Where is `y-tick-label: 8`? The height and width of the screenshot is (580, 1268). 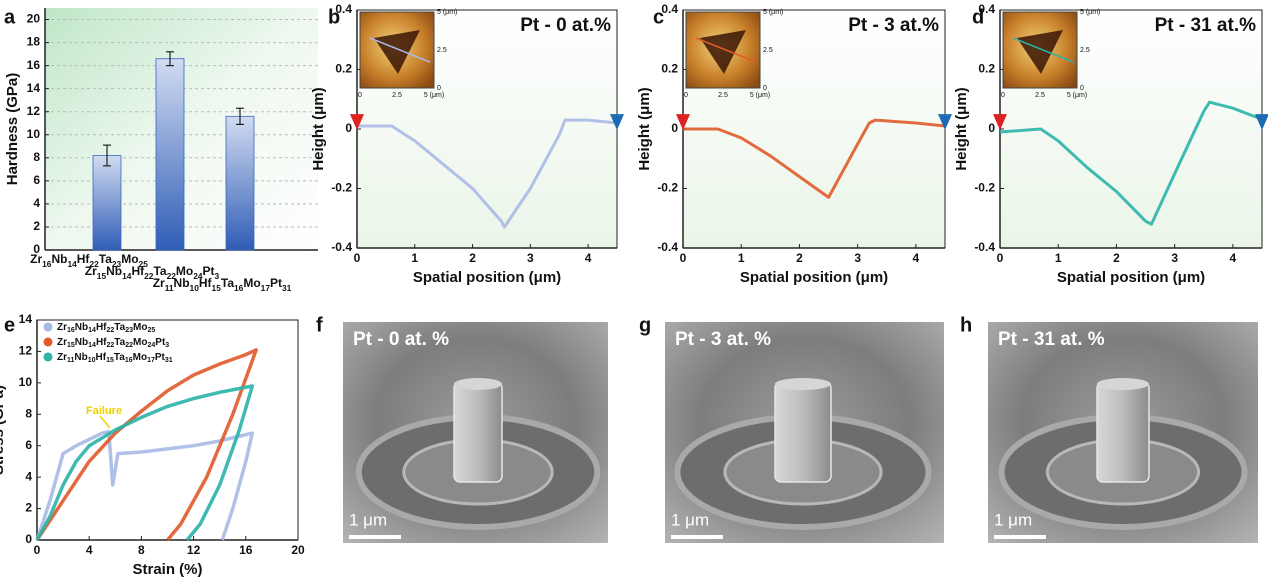 y-tick-label: 8 is located at coordinates (28, 413).